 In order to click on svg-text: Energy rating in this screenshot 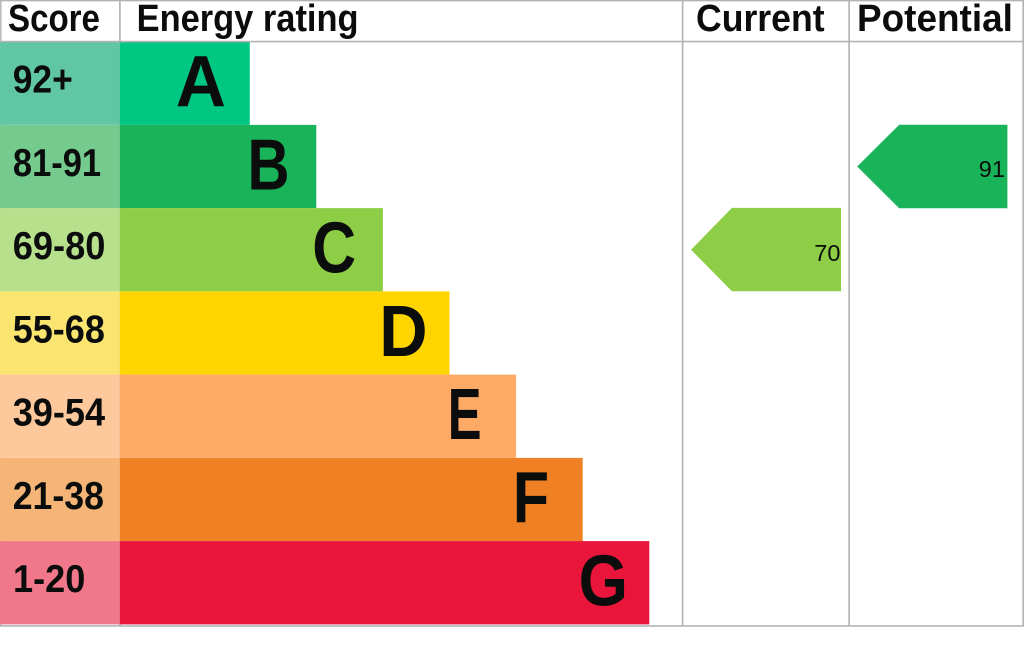, I will do `click(248, 19)`.